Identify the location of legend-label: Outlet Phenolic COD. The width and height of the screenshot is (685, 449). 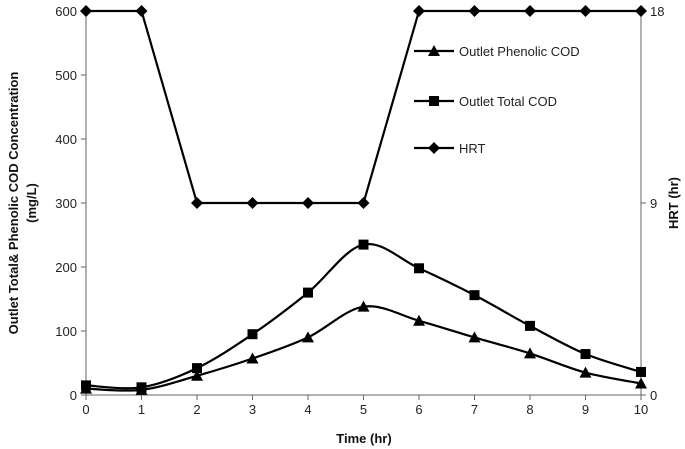
(519, 51).